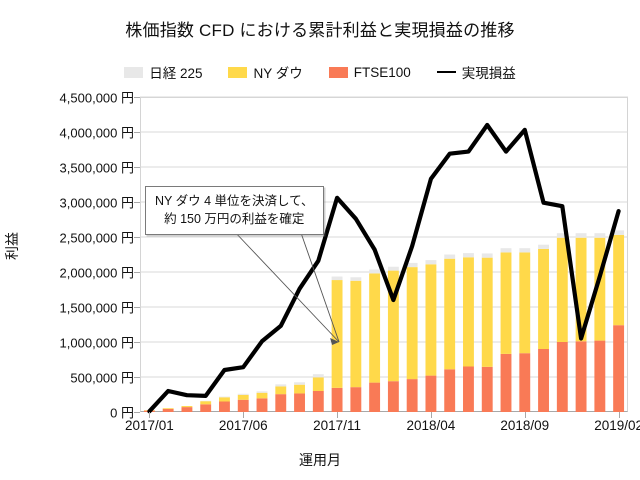 Image resolution: width=640 pixels, height=480 pixels. What do you see at coordinates (446, 72) in the screenshot?
I see `legend-line-marker` at bounding box center [446, 72].